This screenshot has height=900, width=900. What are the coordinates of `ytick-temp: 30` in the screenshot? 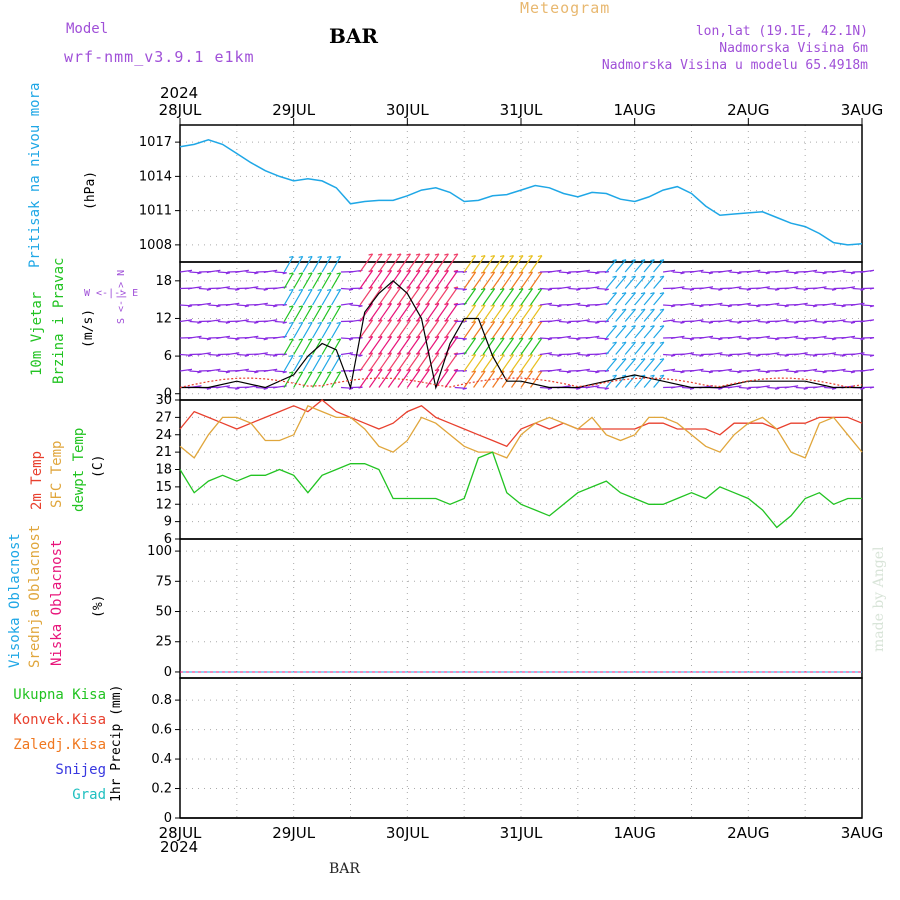 It's located at (163, 400).